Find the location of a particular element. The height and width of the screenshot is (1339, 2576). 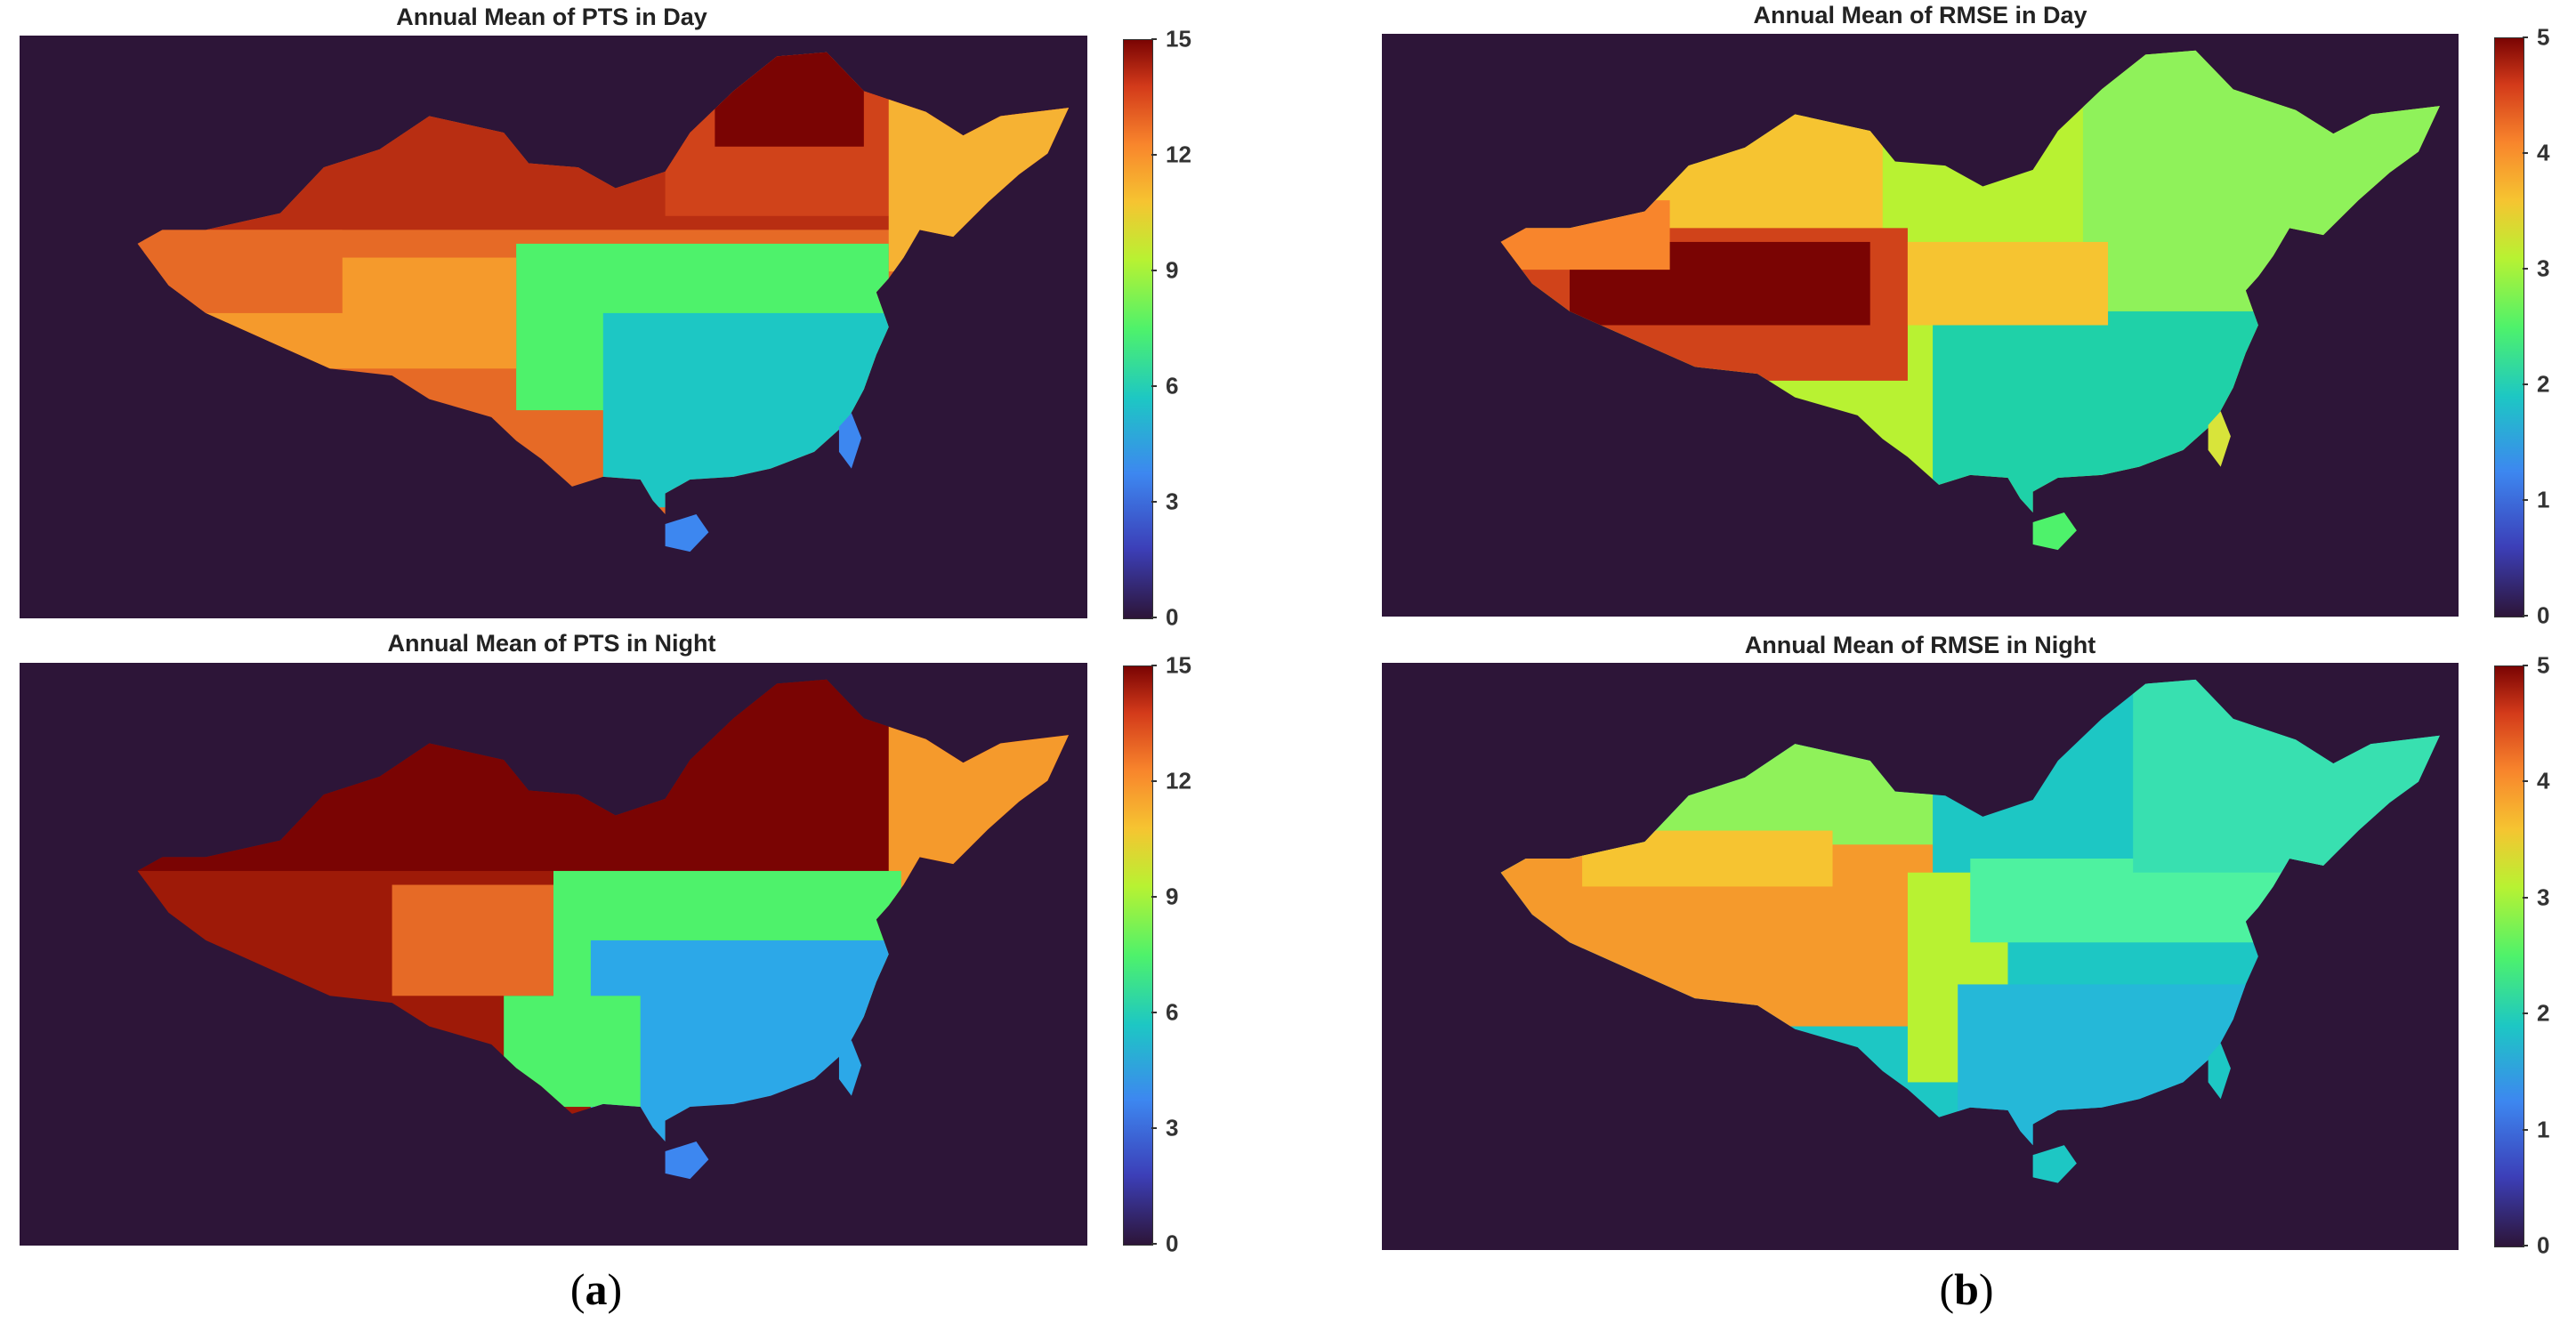

china-map-rmse-night is located at coordinates (1970, 931).